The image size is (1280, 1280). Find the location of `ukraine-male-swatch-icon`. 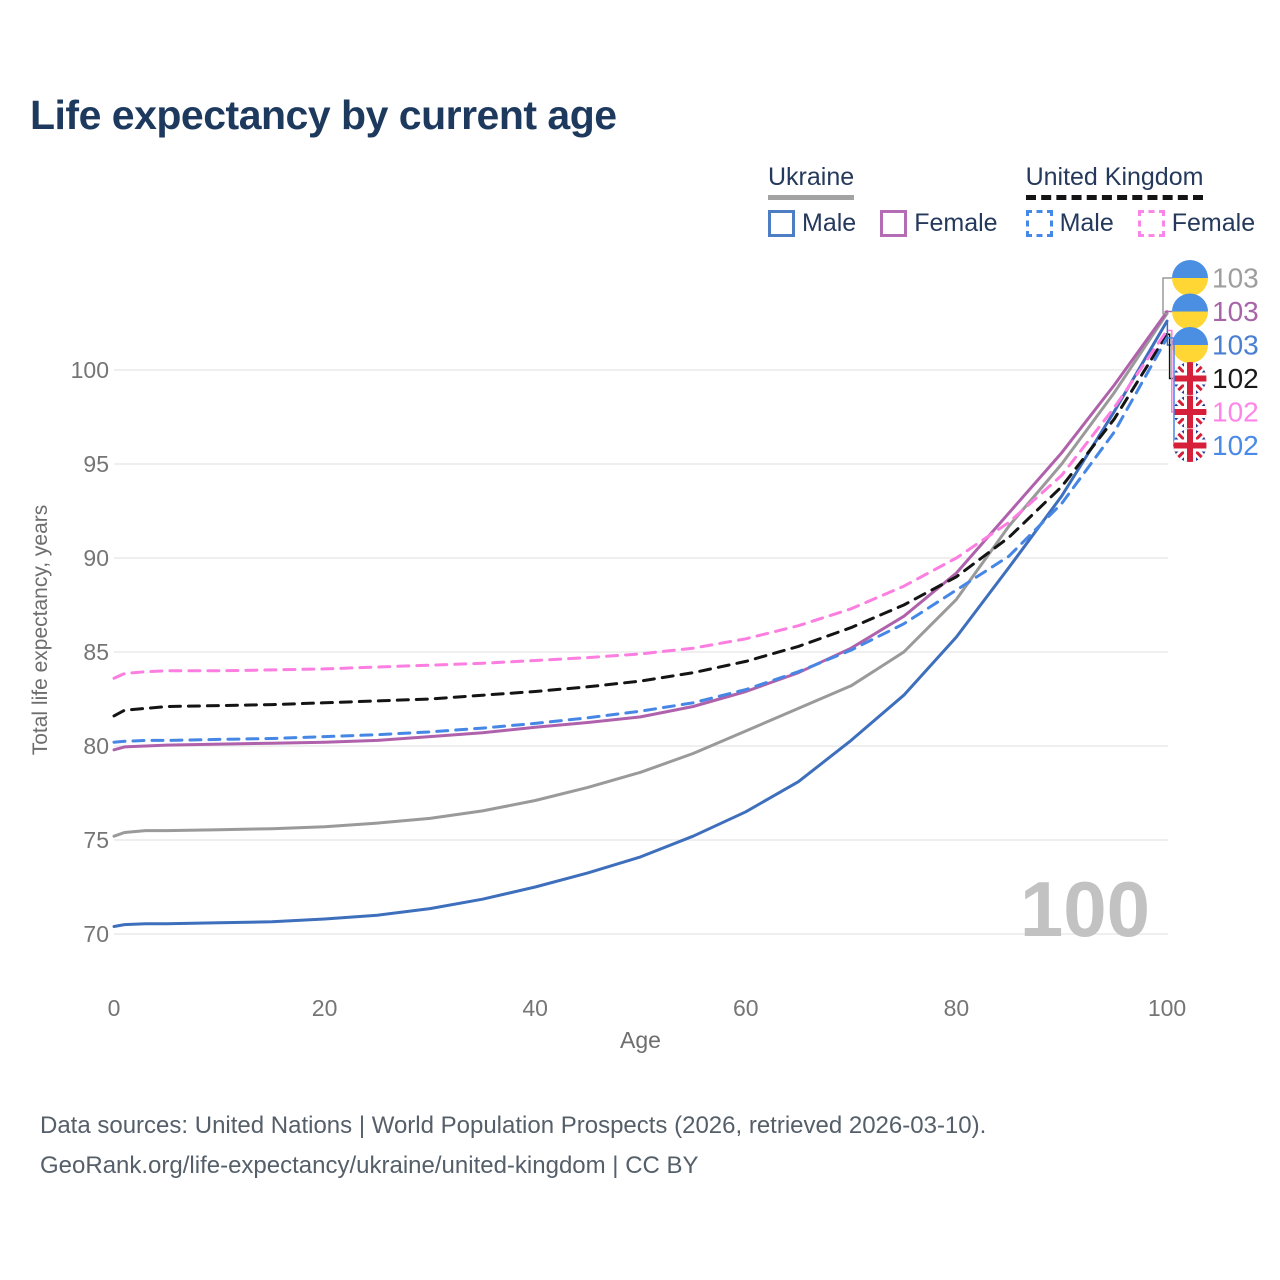

ukraine-male-swatch-icon is located at coordinates (781, 223).